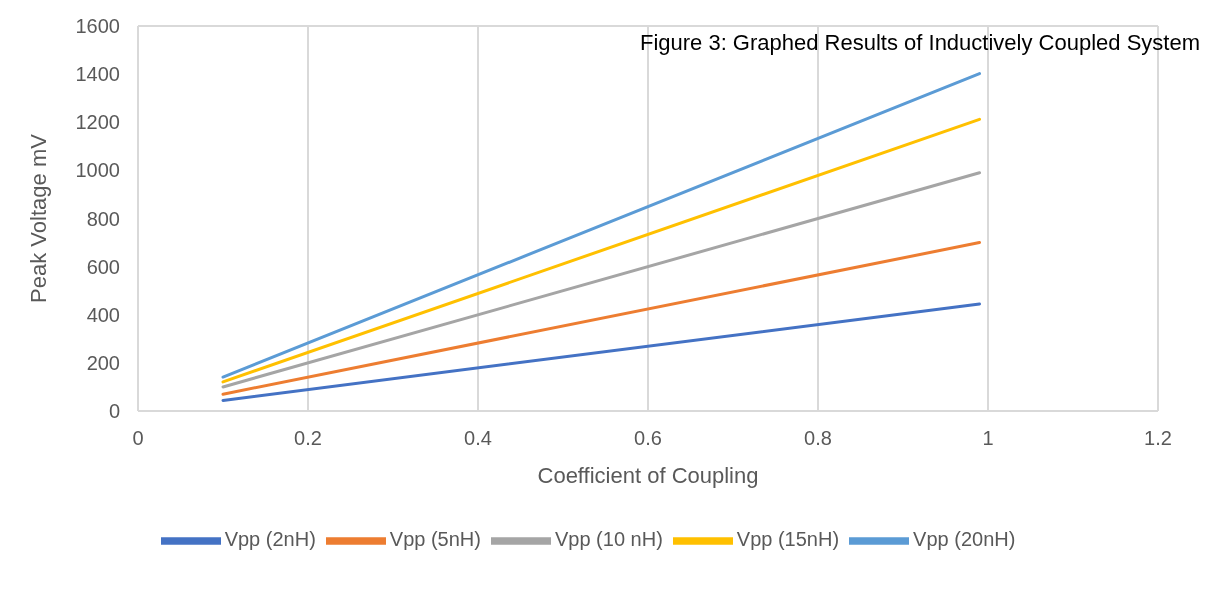 This screenshot has width=1208, height=589. I want to click on x-axis-title: Coefficient of Coupling, so click(648, 475).